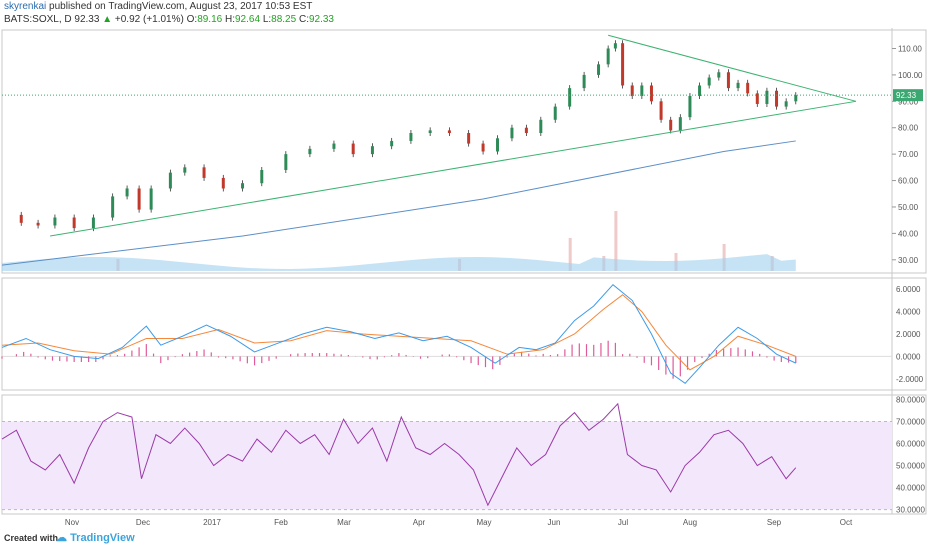 The image size is (932, 550). Describe the element at coordinates (192, 19) in the screenshot. I see `open-label: O:` at that location.